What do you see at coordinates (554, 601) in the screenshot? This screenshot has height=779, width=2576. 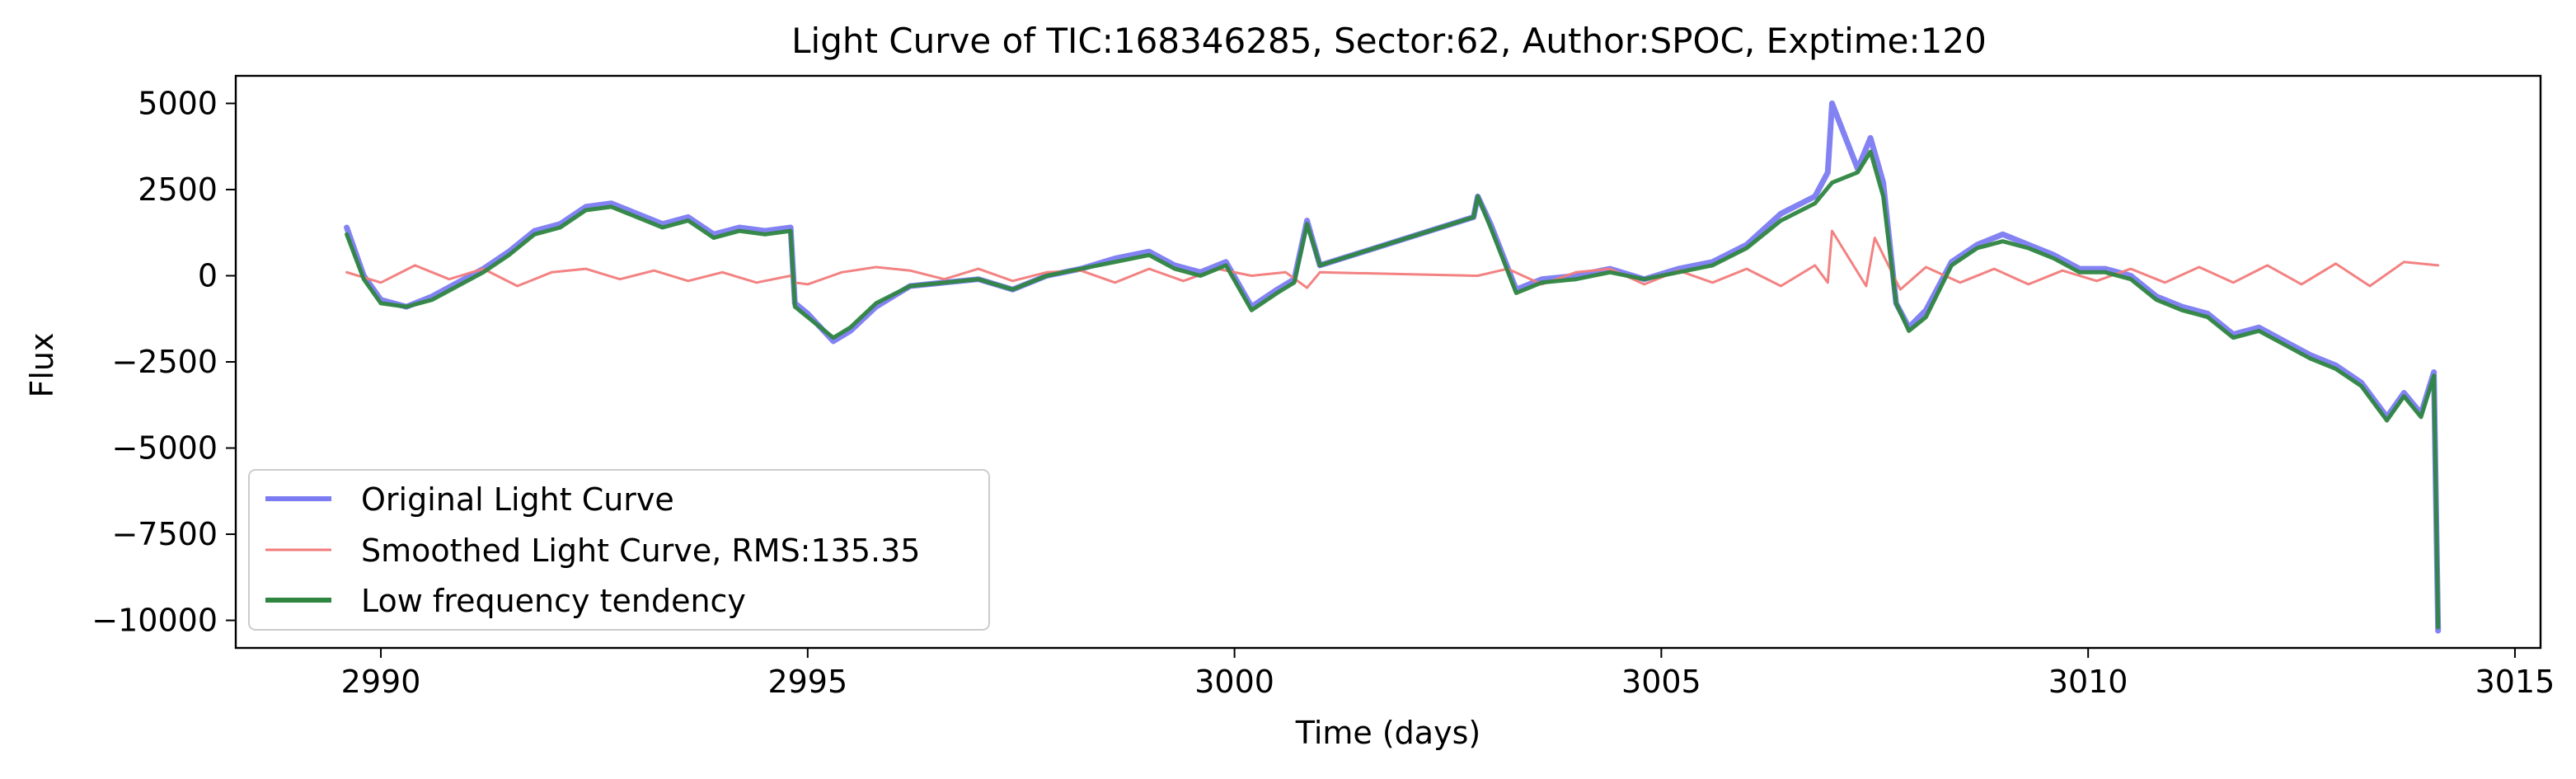 I see `legend-label-low-frequency: Low frequency tendency` at bounding box center [554, 601].